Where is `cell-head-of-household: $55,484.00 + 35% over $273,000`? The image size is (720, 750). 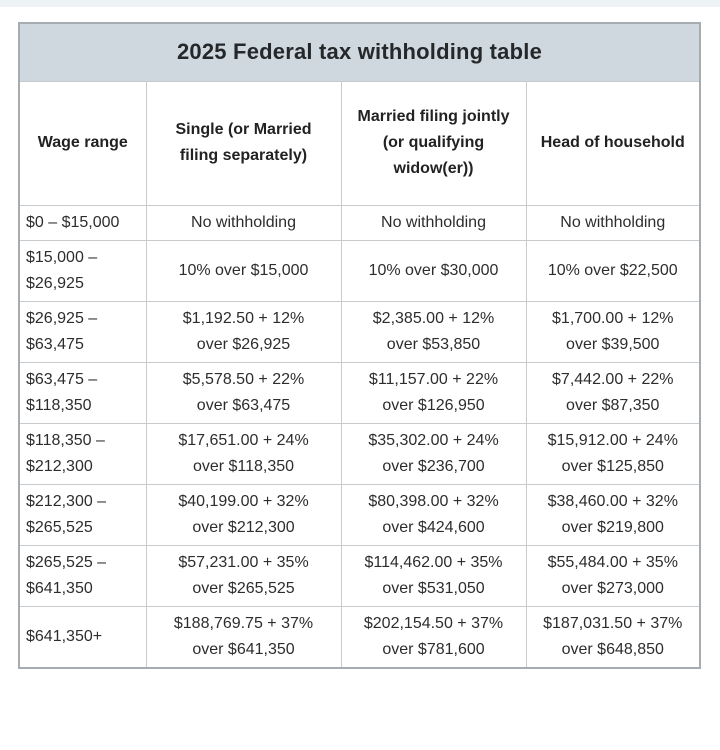
cell-head-of-household: $55,484.00 + 35% over $273,000 is located at coordinates (613, 575).